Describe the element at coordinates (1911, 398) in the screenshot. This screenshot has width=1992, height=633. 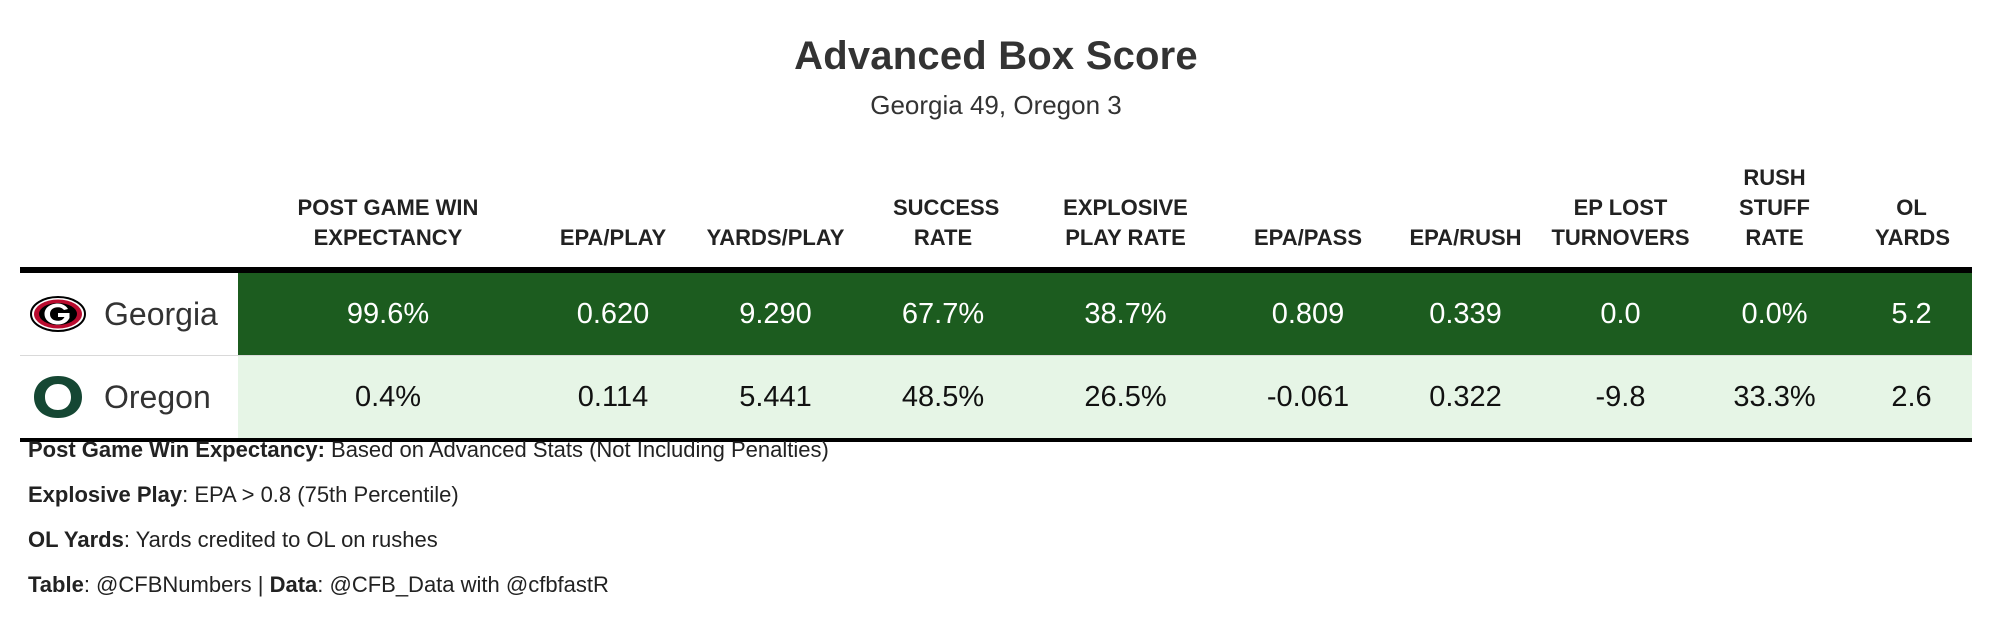
I see `table-cell: 2.6` at that location.